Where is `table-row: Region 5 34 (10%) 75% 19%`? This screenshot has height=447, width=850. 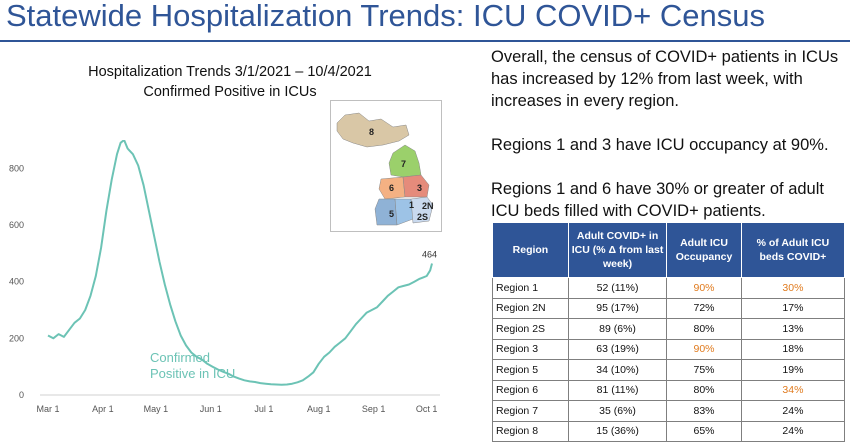 table-row: Region 5 34 (10%) 75% 19% is located at coordinates (669, 370).